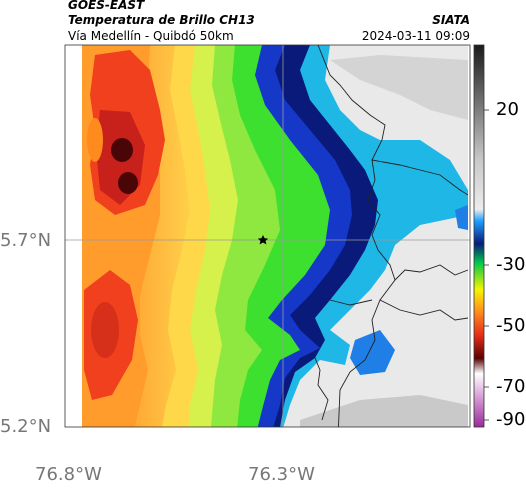 Image resolution: width=526 pixels, height=491 pixels. What do you see at coordinates (263, 240) in the screenshot?
I see `star-marker` at bounding box center [263, 240].